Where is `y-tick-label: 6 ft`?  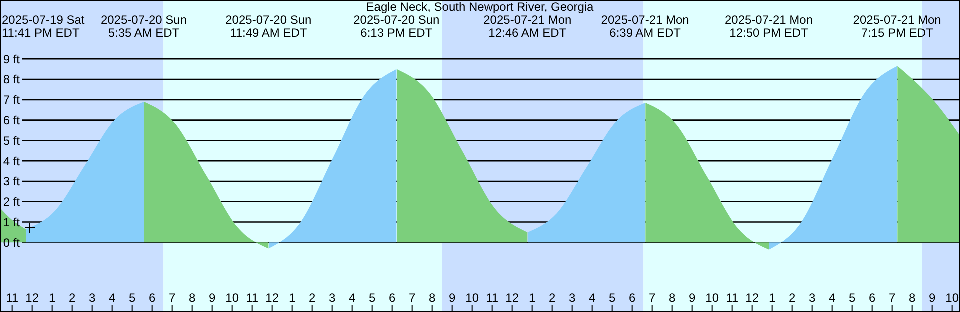
y-tick-label: 6 ft is located at coordinates (12, 121).